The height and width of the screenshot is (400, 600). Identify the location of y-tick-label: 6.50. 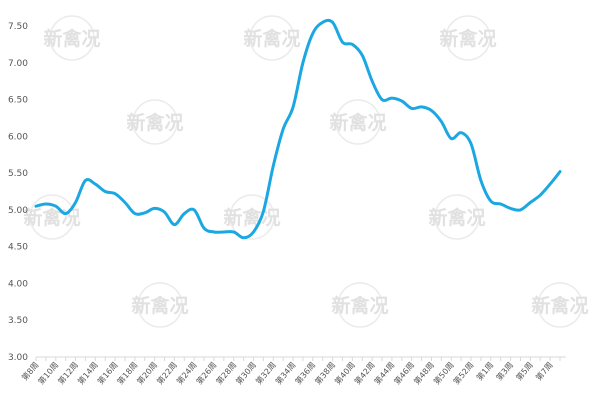
(18, 101).